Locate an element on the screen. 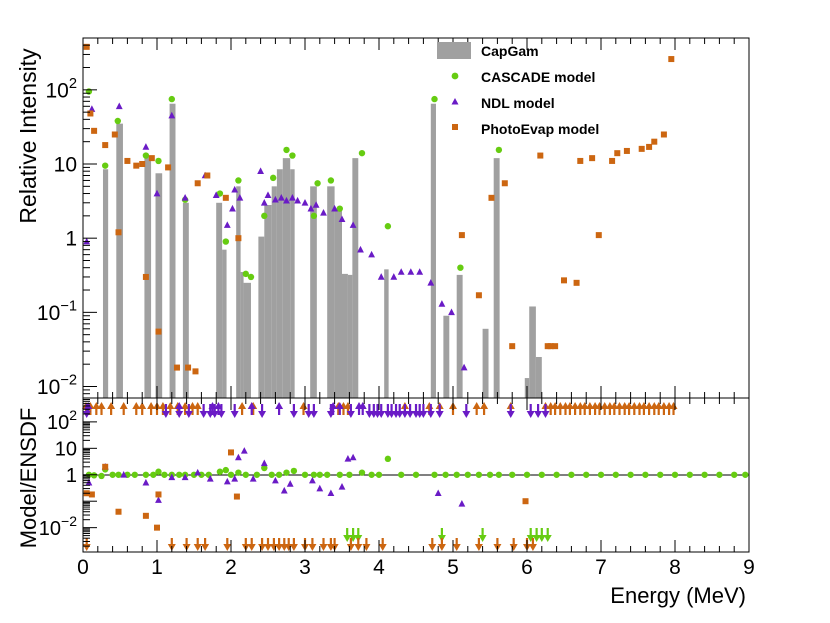  top-y-tick-label: 10−1 is located at coordinates (57, 311).